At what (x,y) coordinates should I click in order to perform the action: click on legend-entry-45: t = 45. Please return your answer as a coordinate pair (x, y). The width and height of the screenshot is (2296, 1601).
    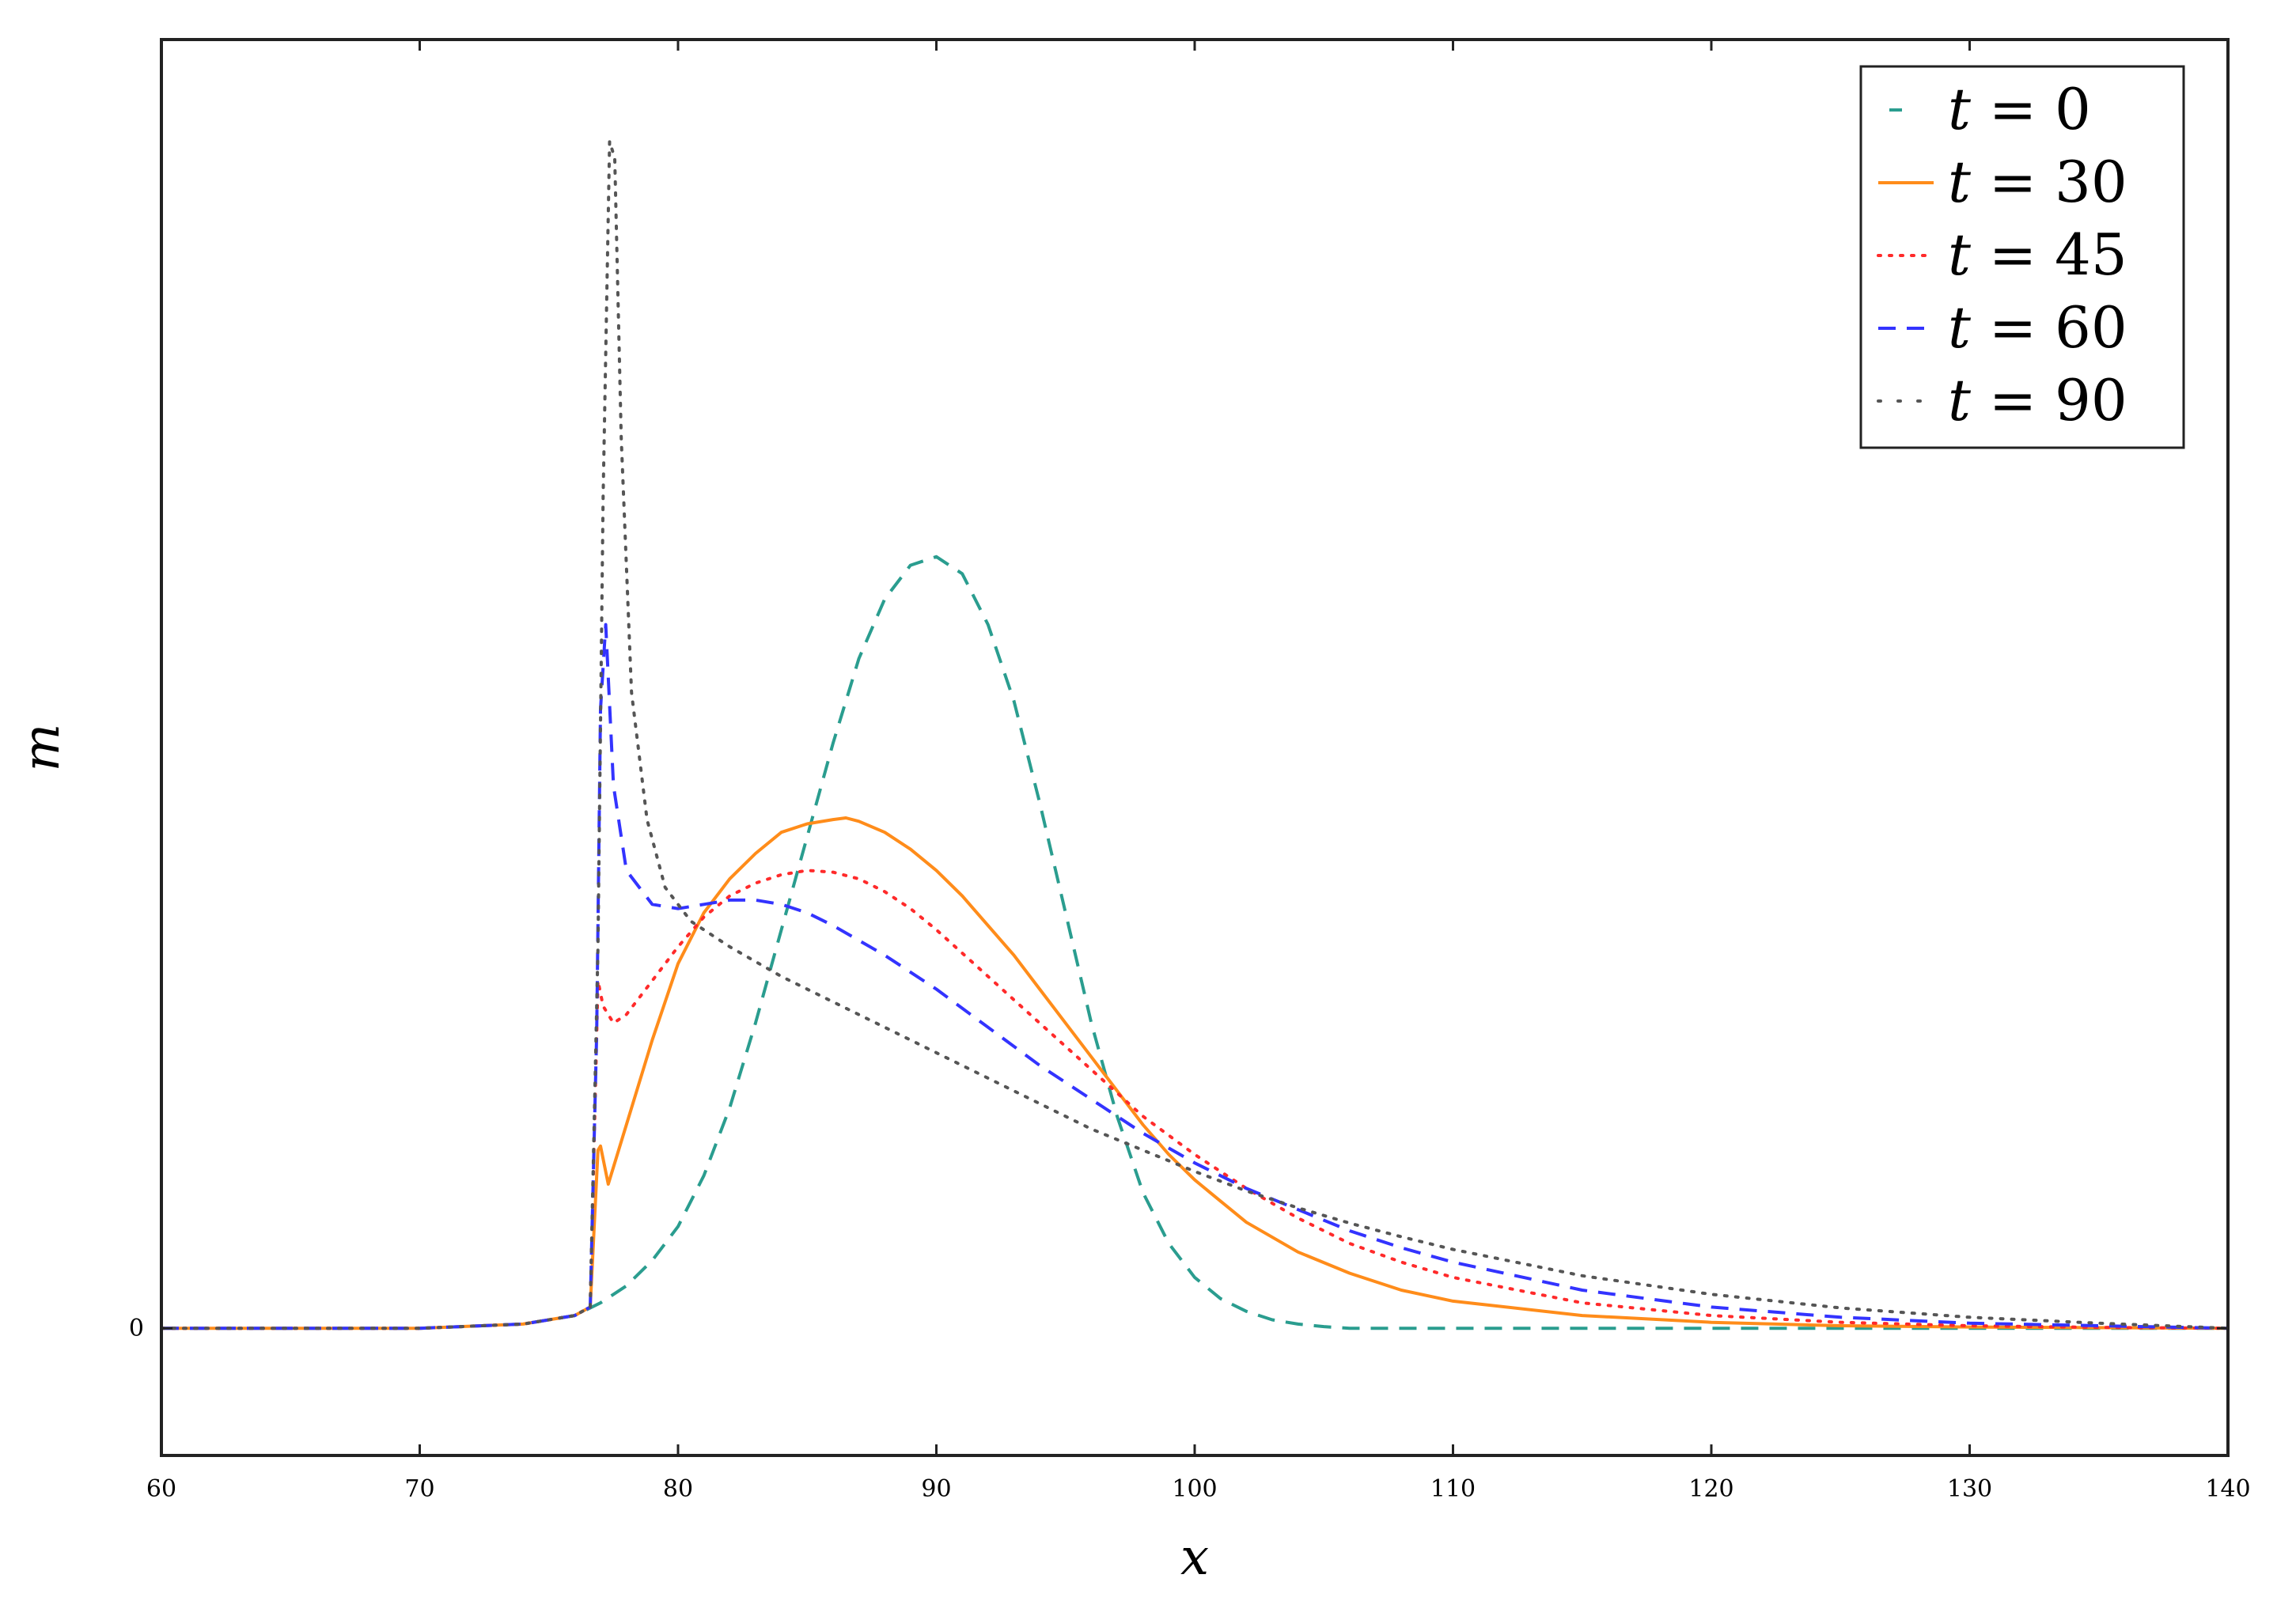
    Looking at the image, I should click on (2002, 255).